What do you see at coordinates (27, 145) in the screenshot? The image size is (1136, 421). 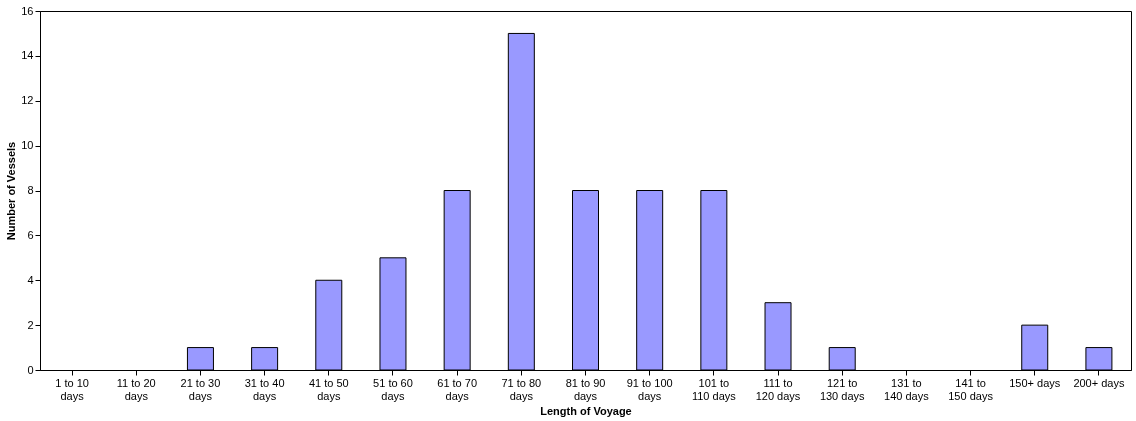 I see `y-tick-label: 10` at bounding box center [27, 145].